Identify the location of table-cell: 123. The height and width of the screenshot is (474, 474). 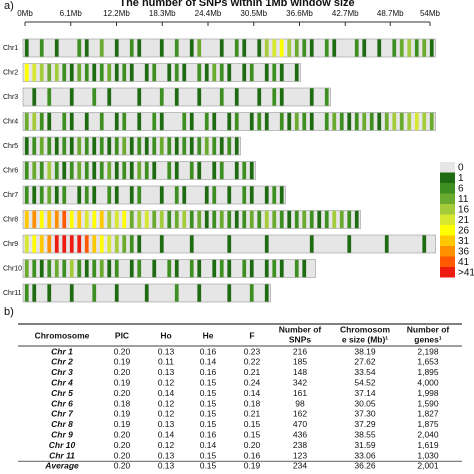
(300, 455).